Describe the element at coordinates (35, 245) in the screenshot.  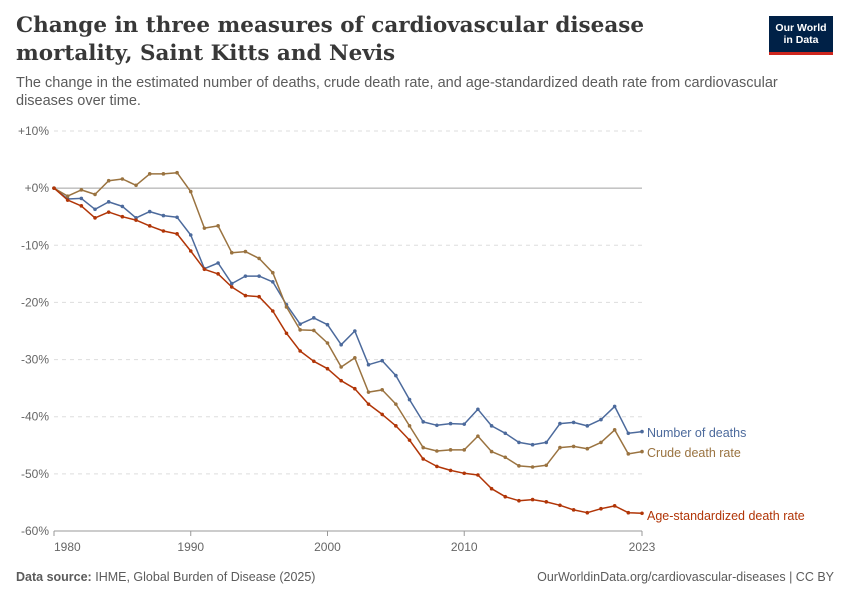
I see `y-tick-label: -10%` at that location.